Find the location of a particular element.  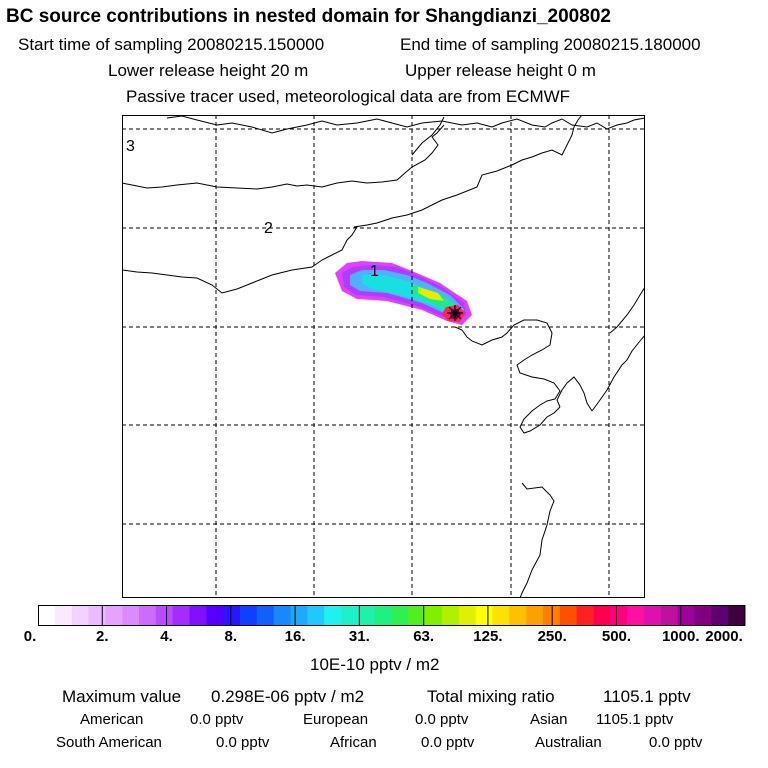

colorbar-tick-label: 500. is located at coordinates (616, 636).